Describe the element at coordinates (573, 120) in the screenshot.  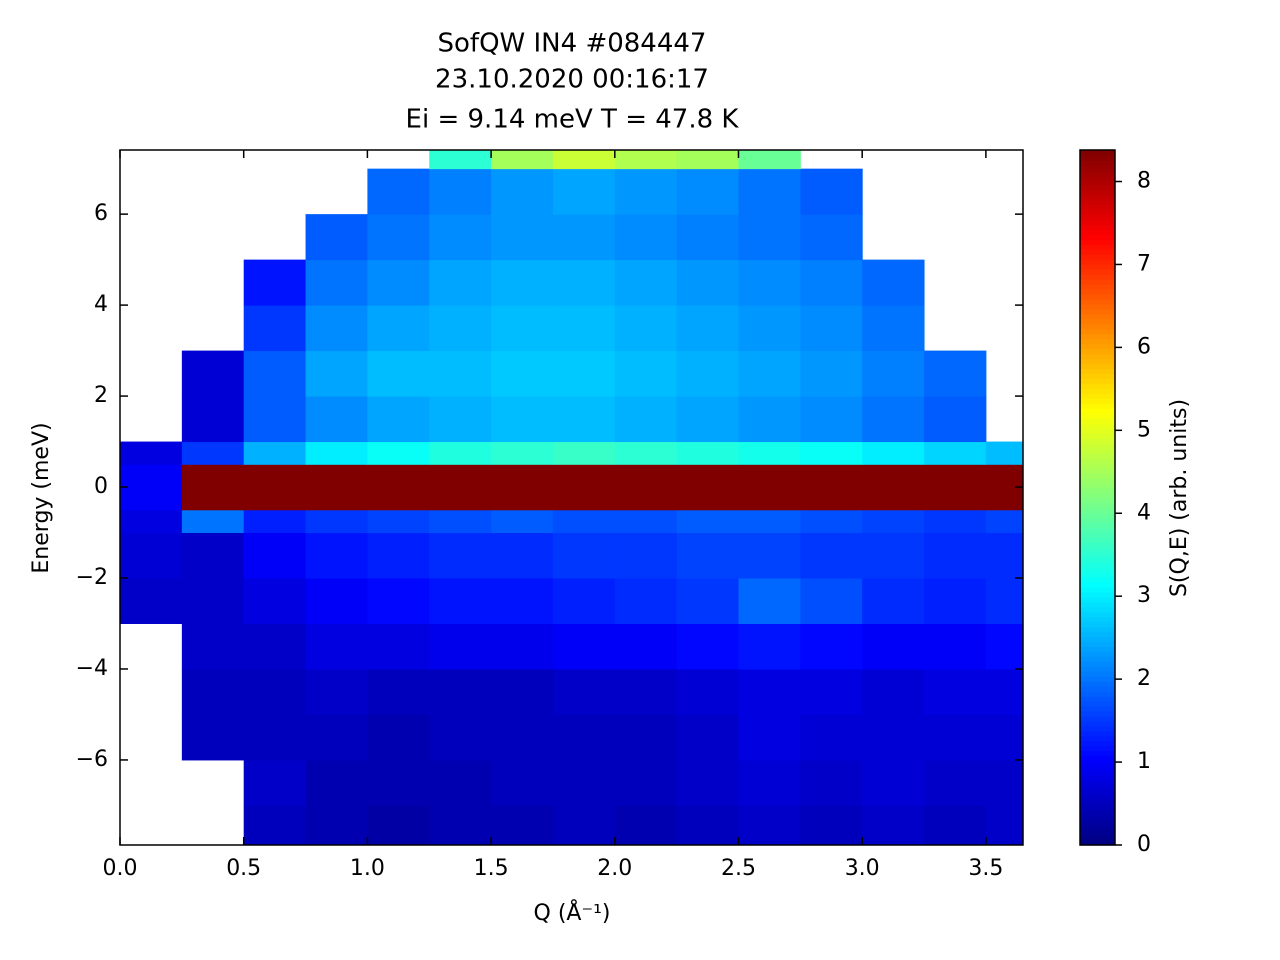
I see `title-line: Ei = 9.14 meV T = 47.8 K` at that location.